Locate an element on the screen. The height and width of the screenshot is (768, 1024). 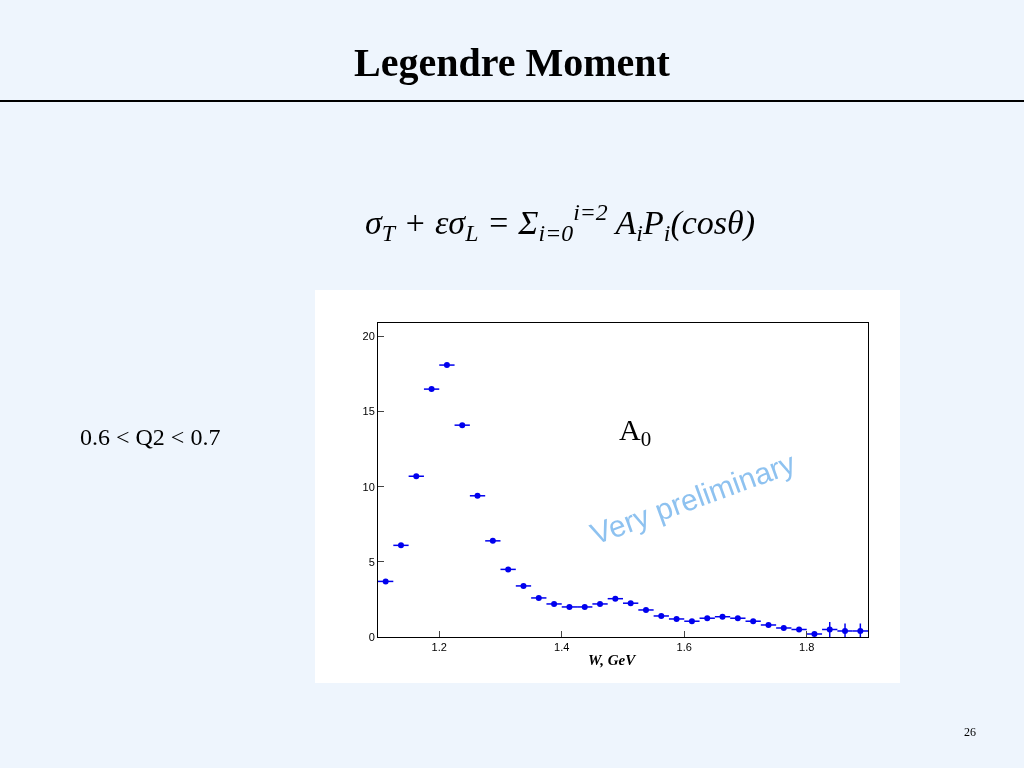
x-tick-label: 1.6 is located at coordinates (684, 647).